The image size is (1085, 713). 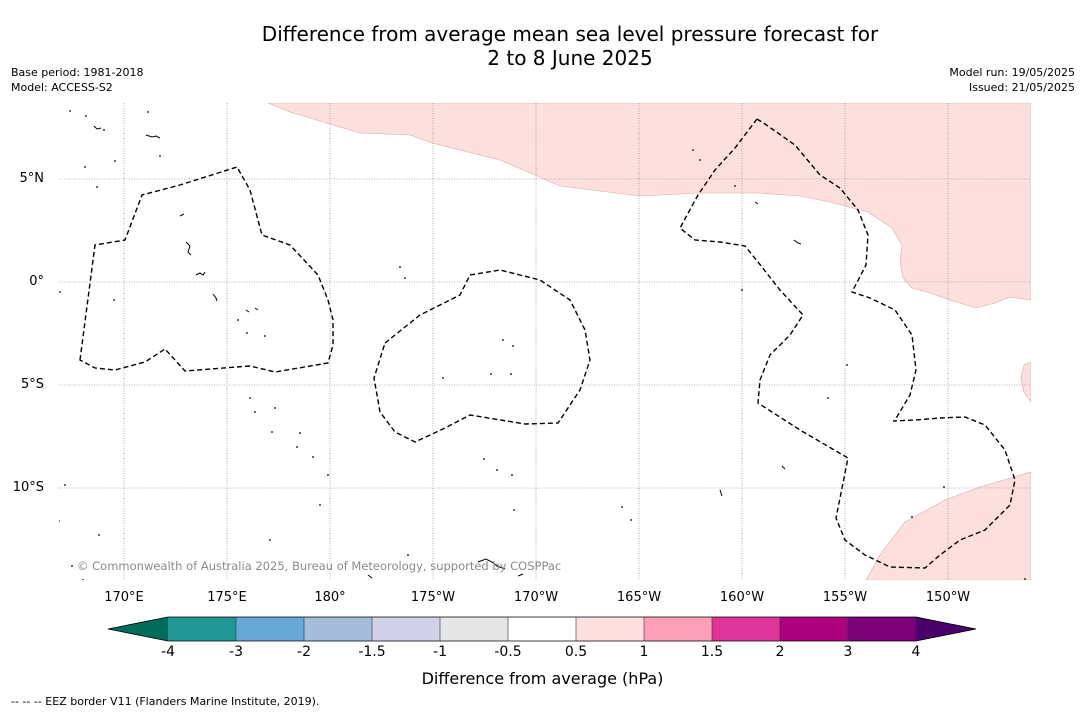 I want to click on legend-title: Difference from average (hPa), so click(x=542, y=678).